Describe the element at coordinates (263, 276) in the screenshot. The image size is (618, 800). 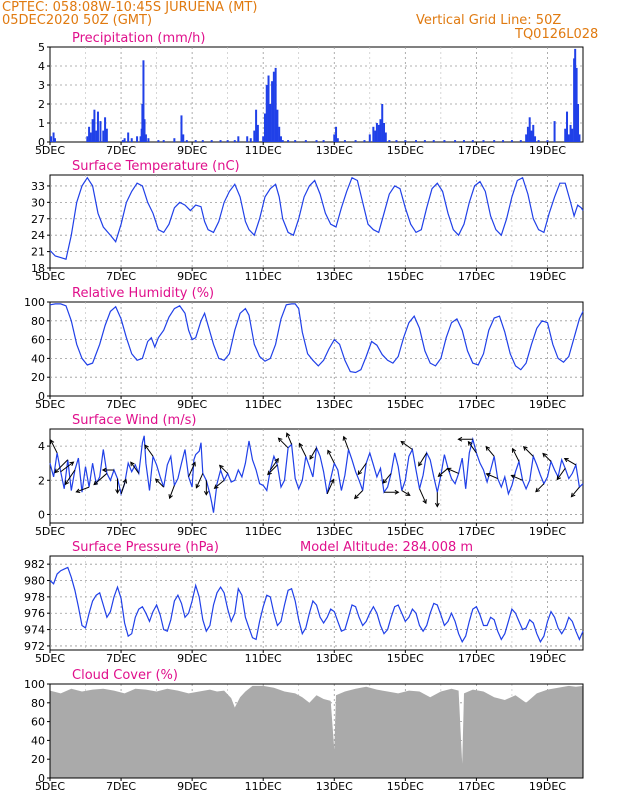
I see `temp-xtick-label: 11DEC` at that location.